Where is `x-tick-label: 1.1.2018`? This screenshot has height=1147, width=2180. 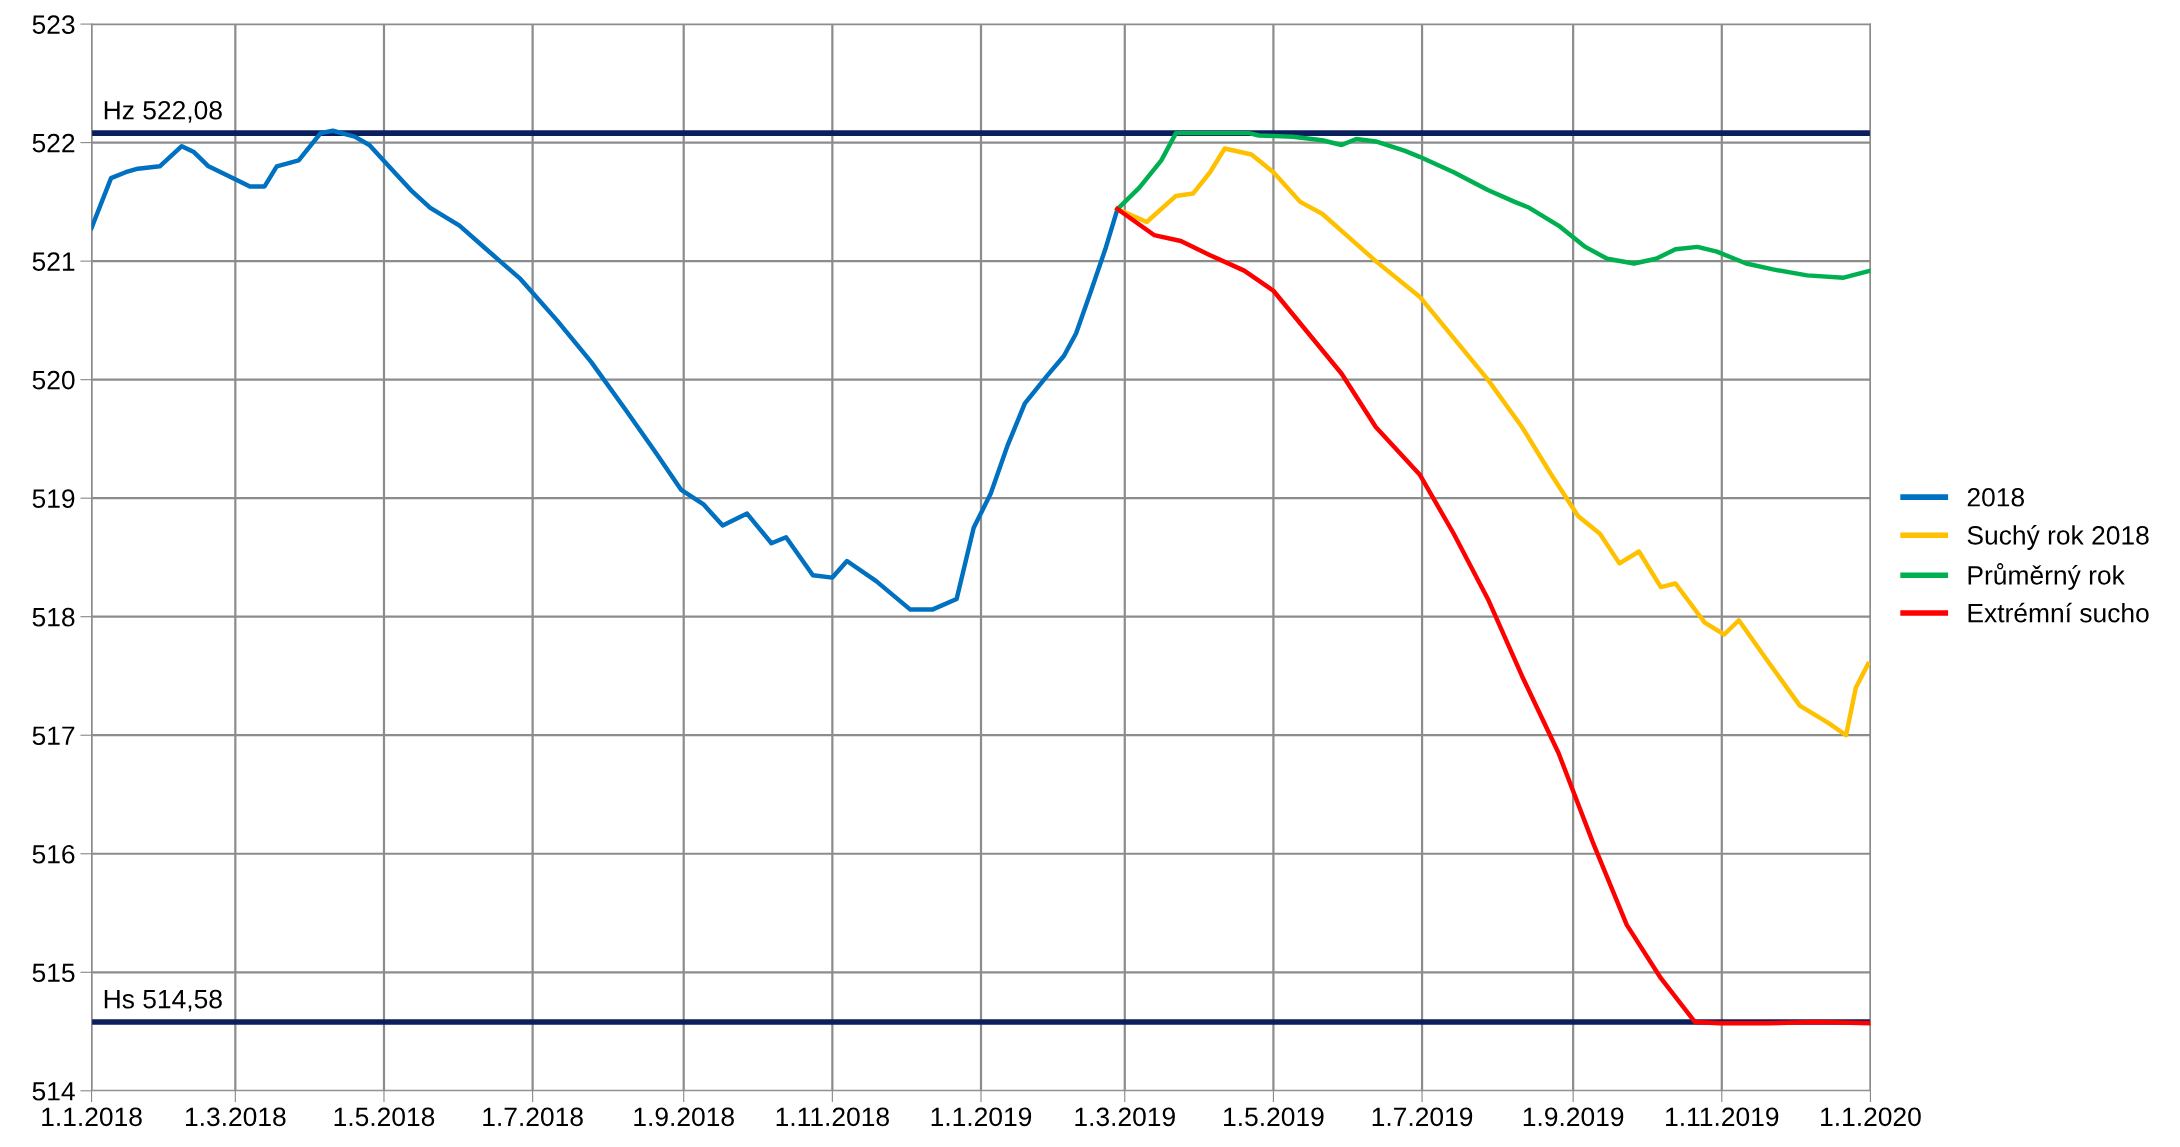
x-tick-label: 1.1.2018 is located at coordinates (92, 1117).